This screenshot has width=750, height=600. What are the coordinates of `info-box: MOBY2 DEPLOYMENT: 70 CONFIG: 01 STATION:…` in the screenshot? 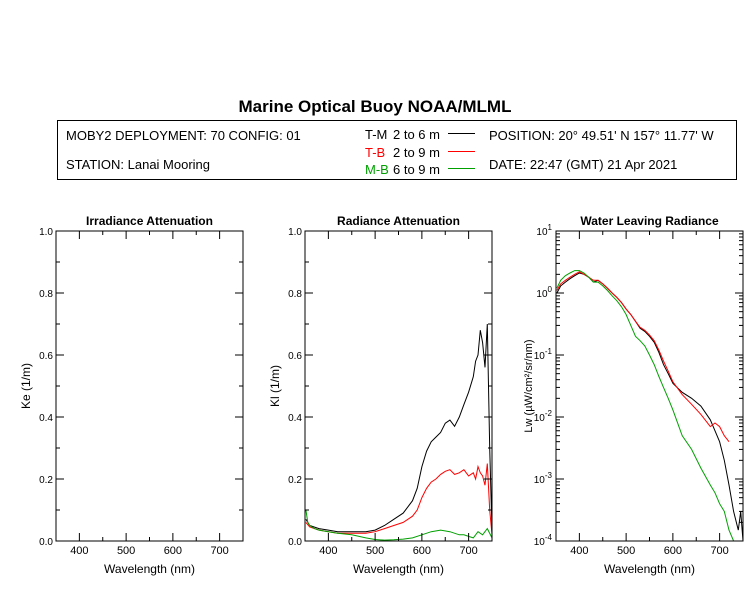 It's located at (397, 150).